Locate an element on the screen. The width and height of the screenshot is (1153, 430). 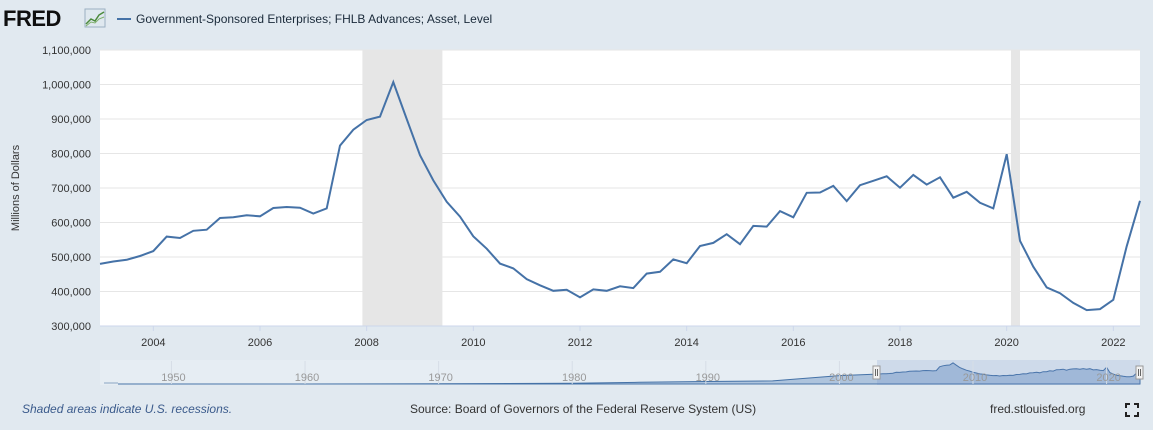
x-tick-label: 2010 is located at coordinates (473, 343).